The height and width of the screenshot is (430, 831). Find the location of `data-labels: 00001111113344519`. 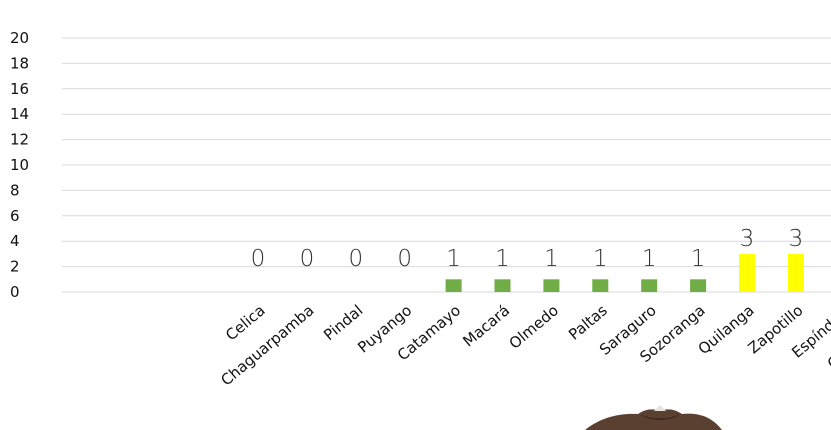

data-labels: 00001111113344519 is located at coordinates (527, 249).